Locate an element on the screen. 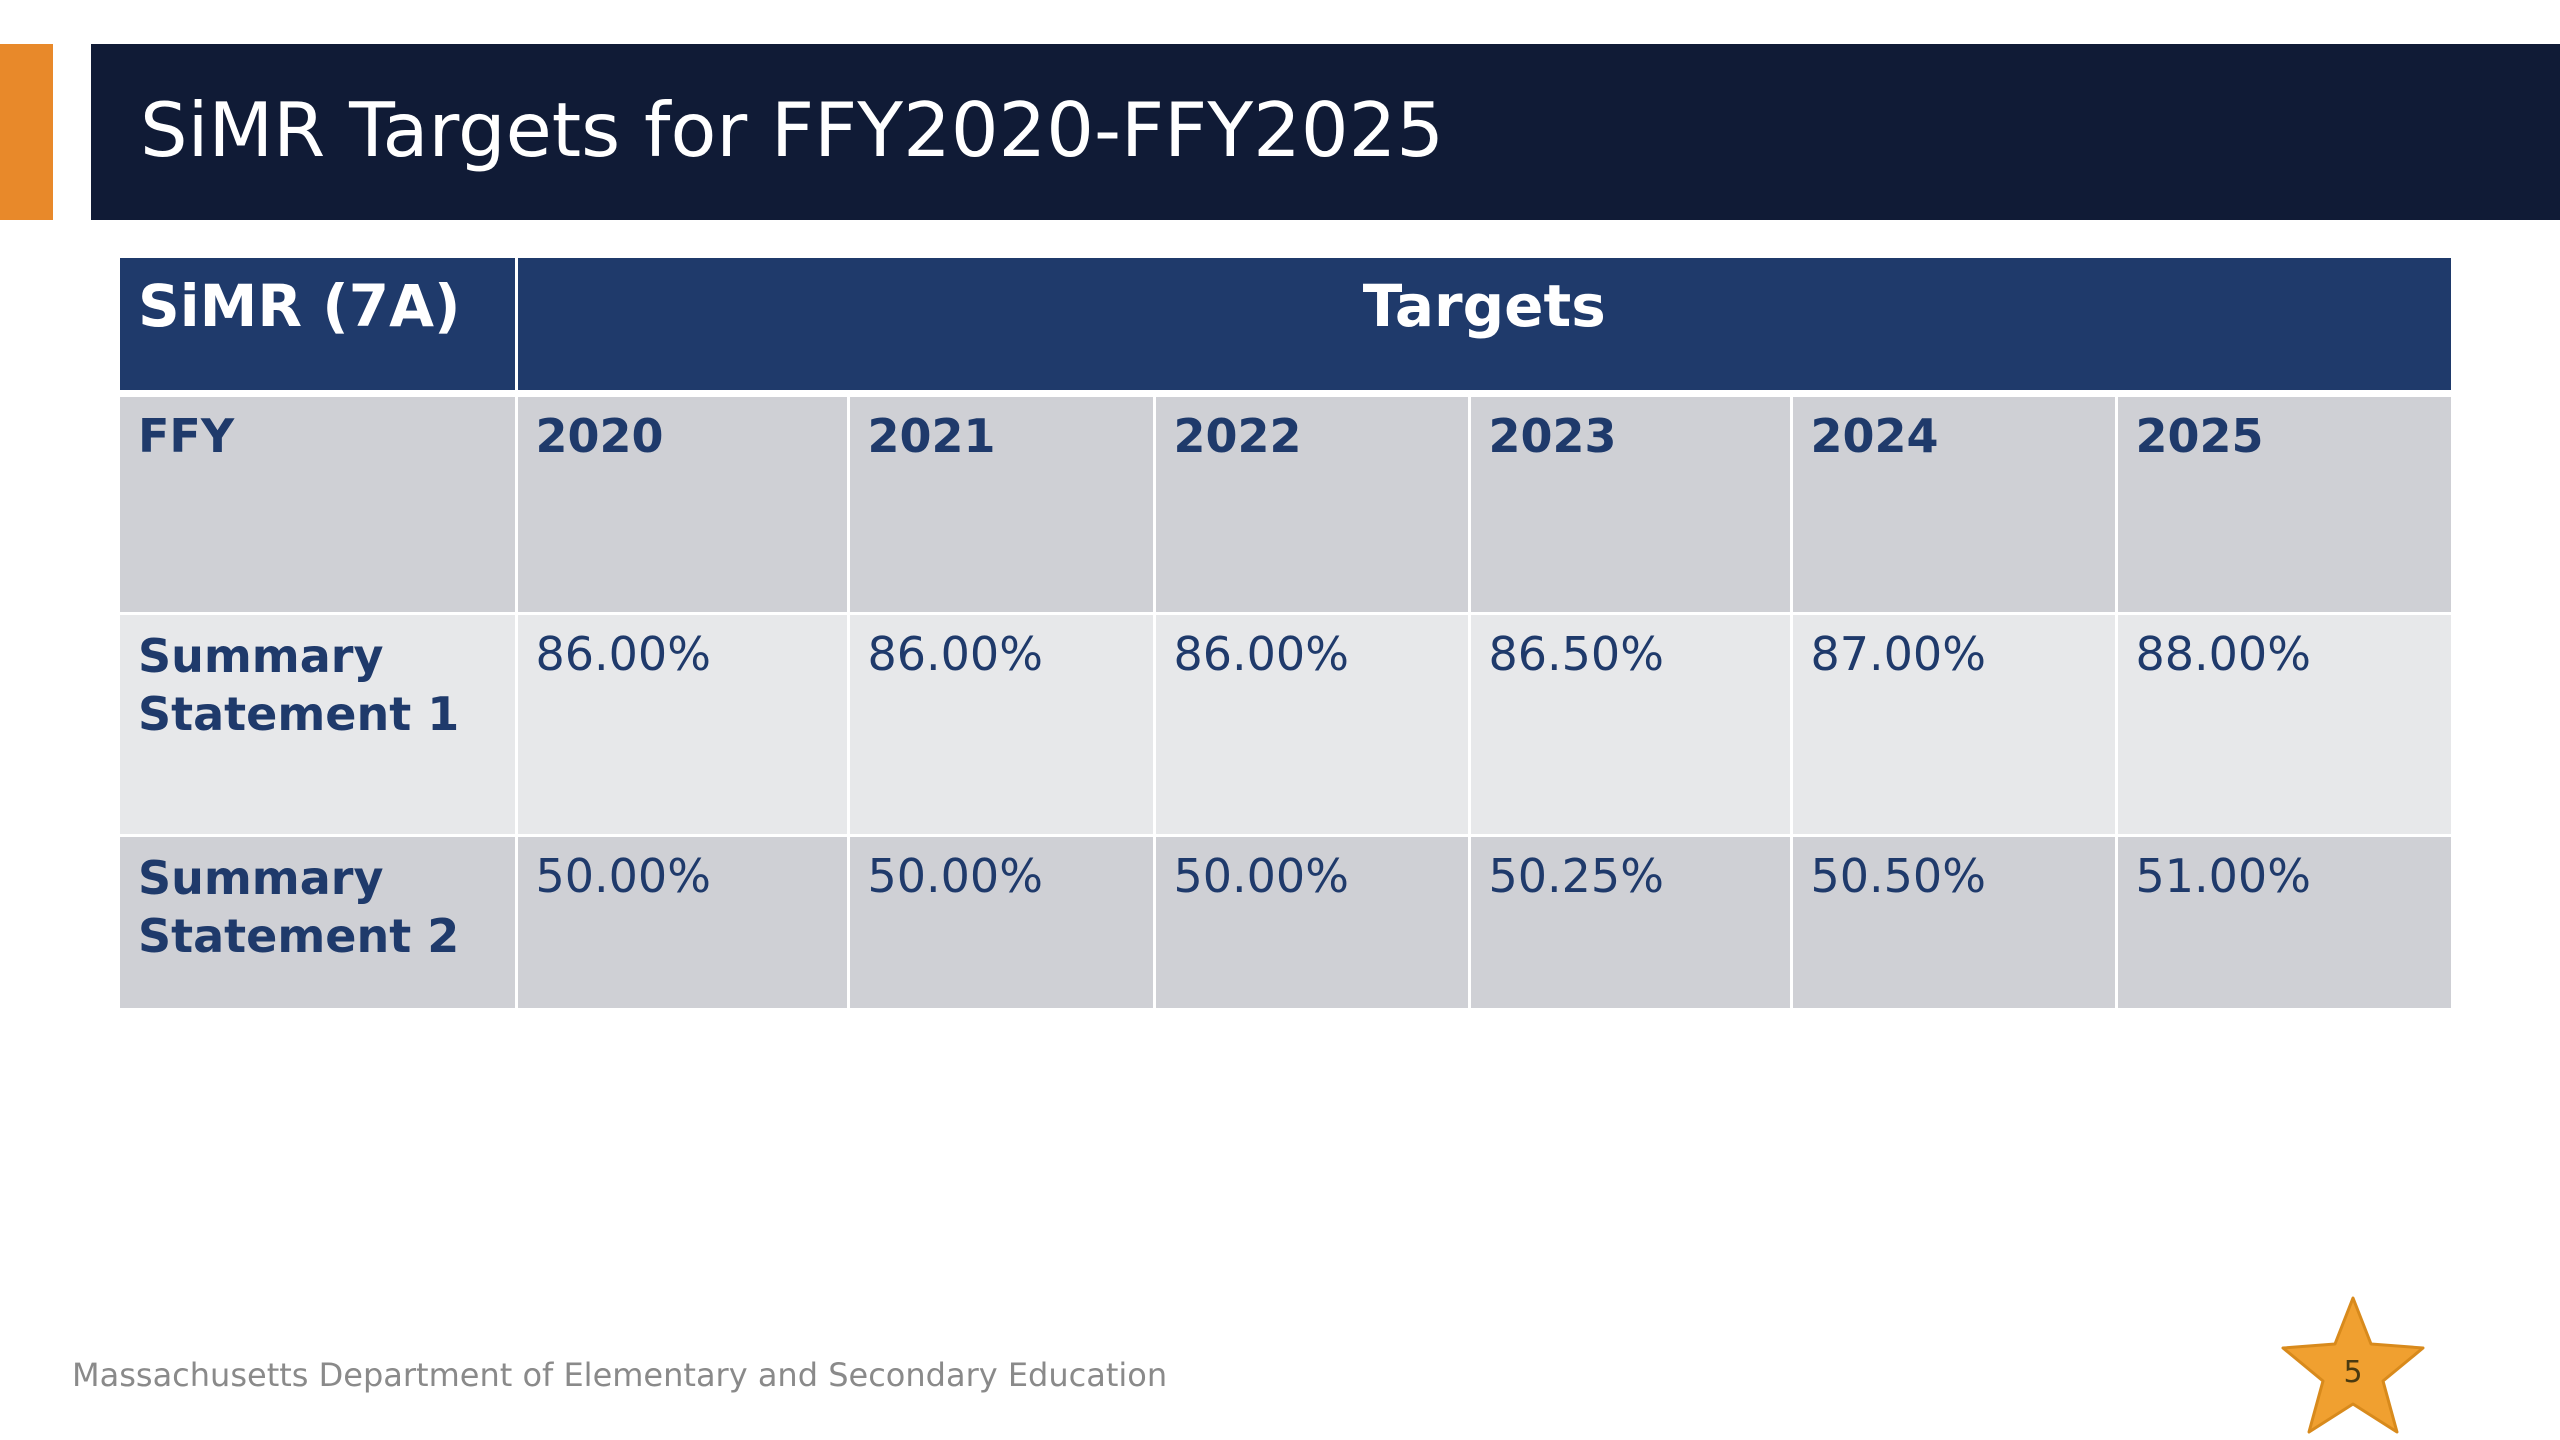 The width and height of the screenshot is (2560, 1440). ffy-label-cell: FFY is located at coordinates (319, 504).